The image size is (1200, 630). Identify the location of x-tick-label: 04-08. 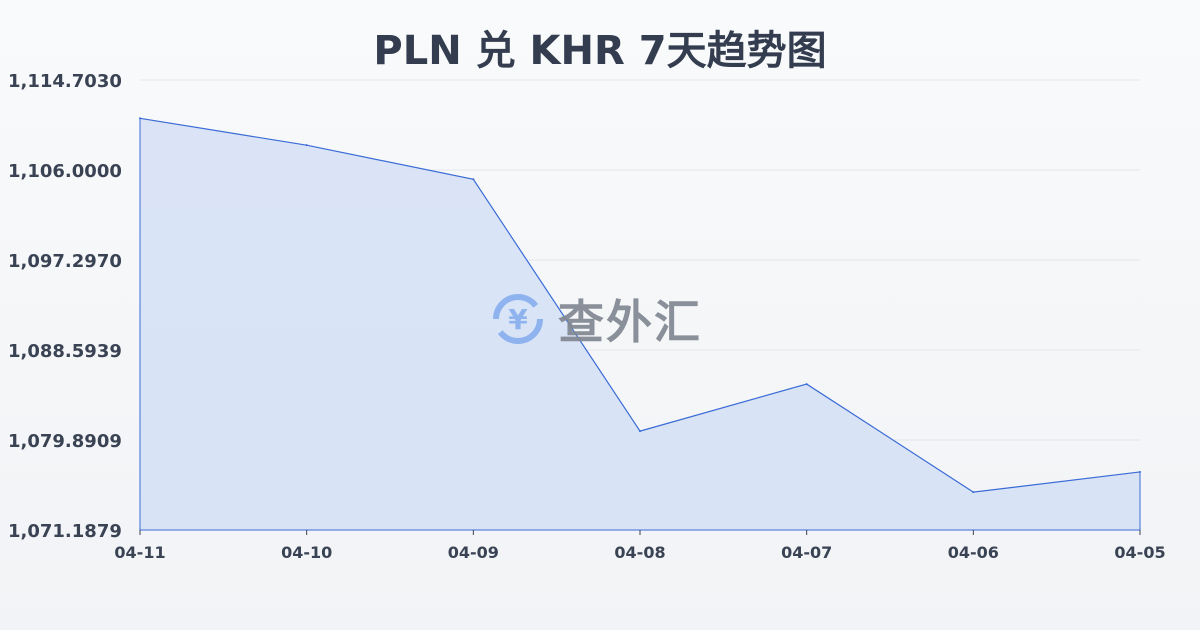
(639, 552).